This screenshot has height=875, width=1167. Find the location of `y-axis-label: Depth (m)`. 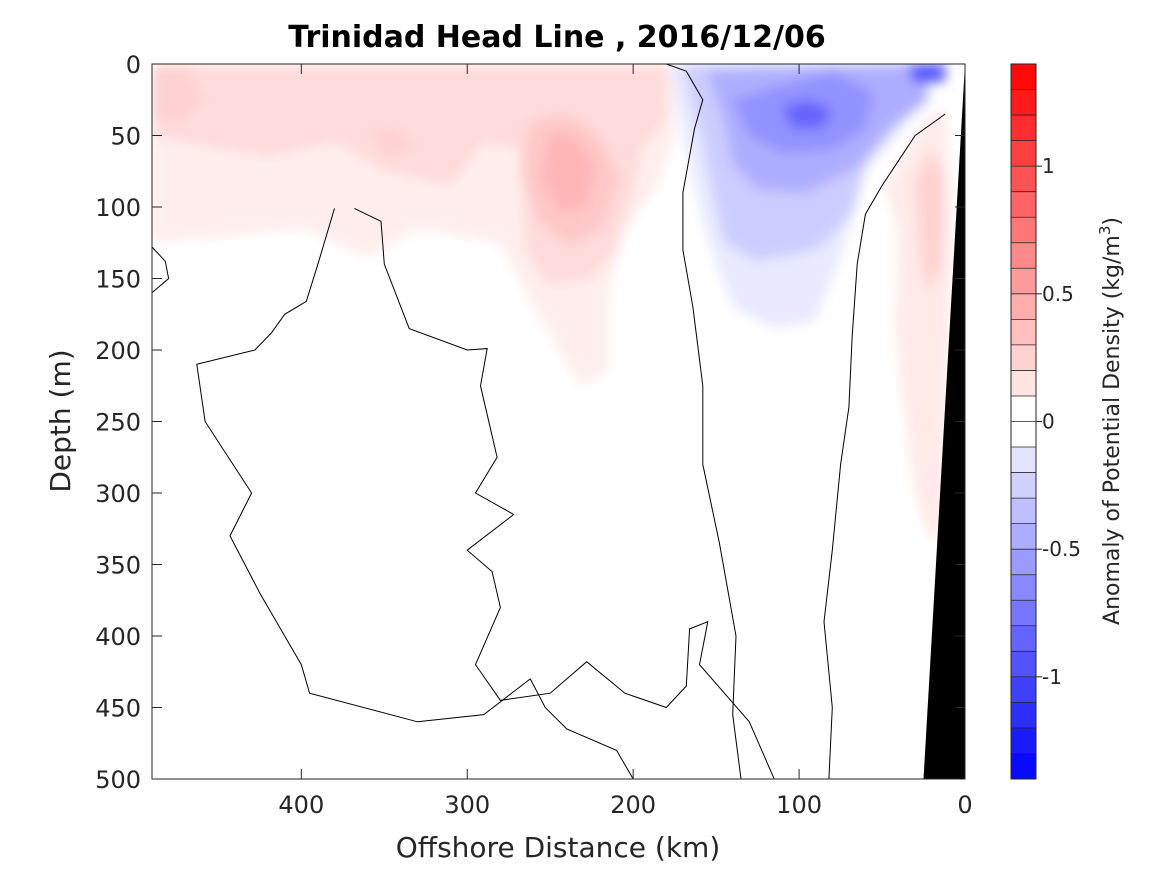

y-axis-label: Depth (m) is located at coordinates (60, 420).